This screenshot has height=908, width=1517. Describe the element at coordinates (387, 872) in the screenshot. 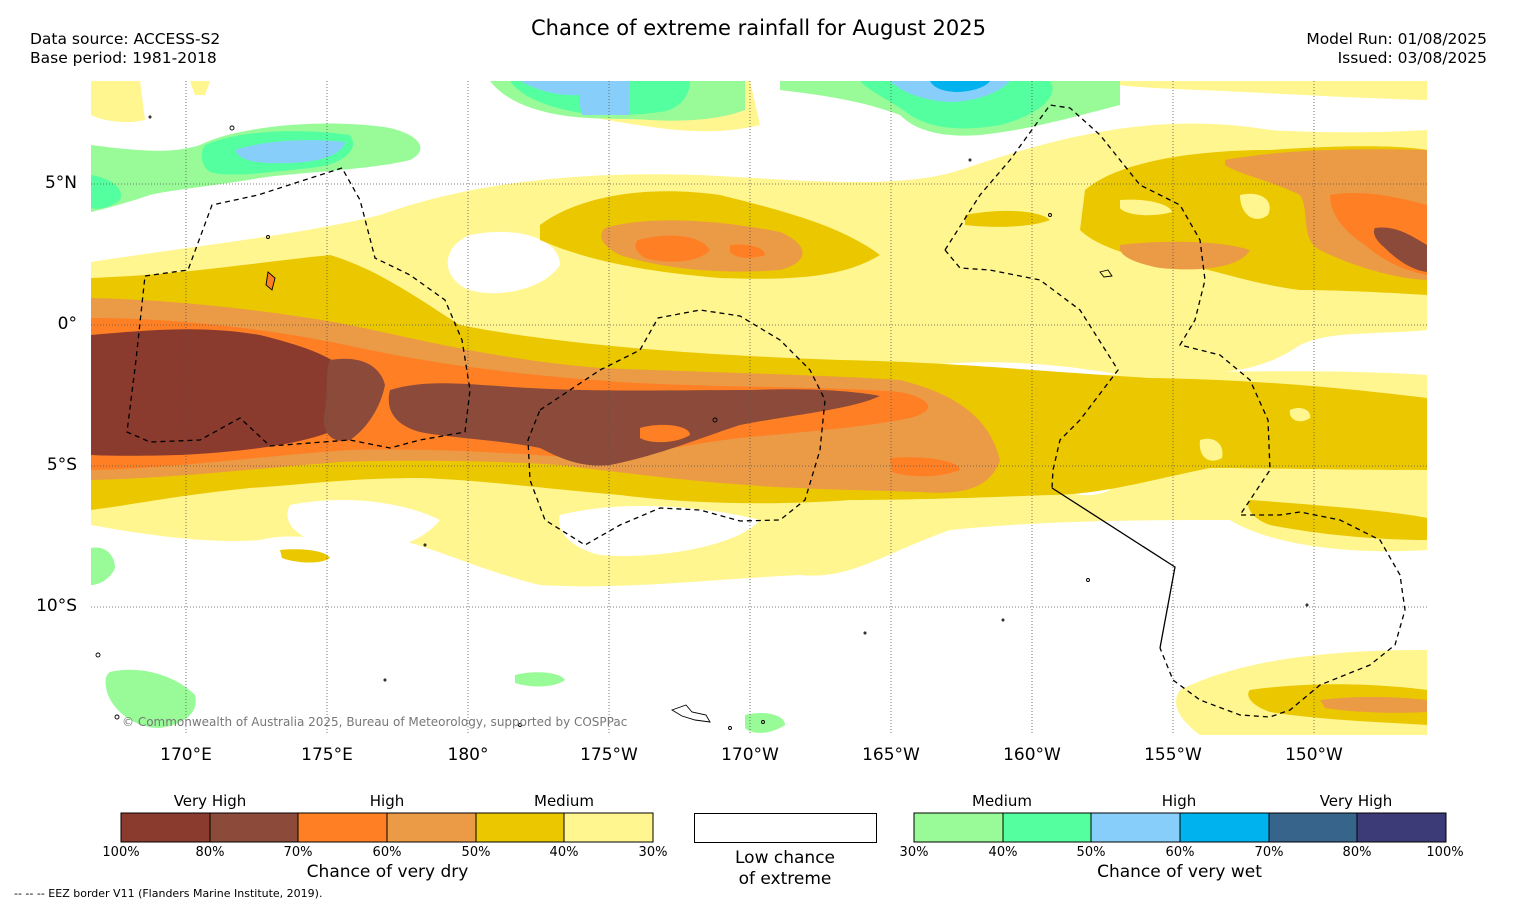

I see `legend-dry-title: Chance of very dry` at that location.